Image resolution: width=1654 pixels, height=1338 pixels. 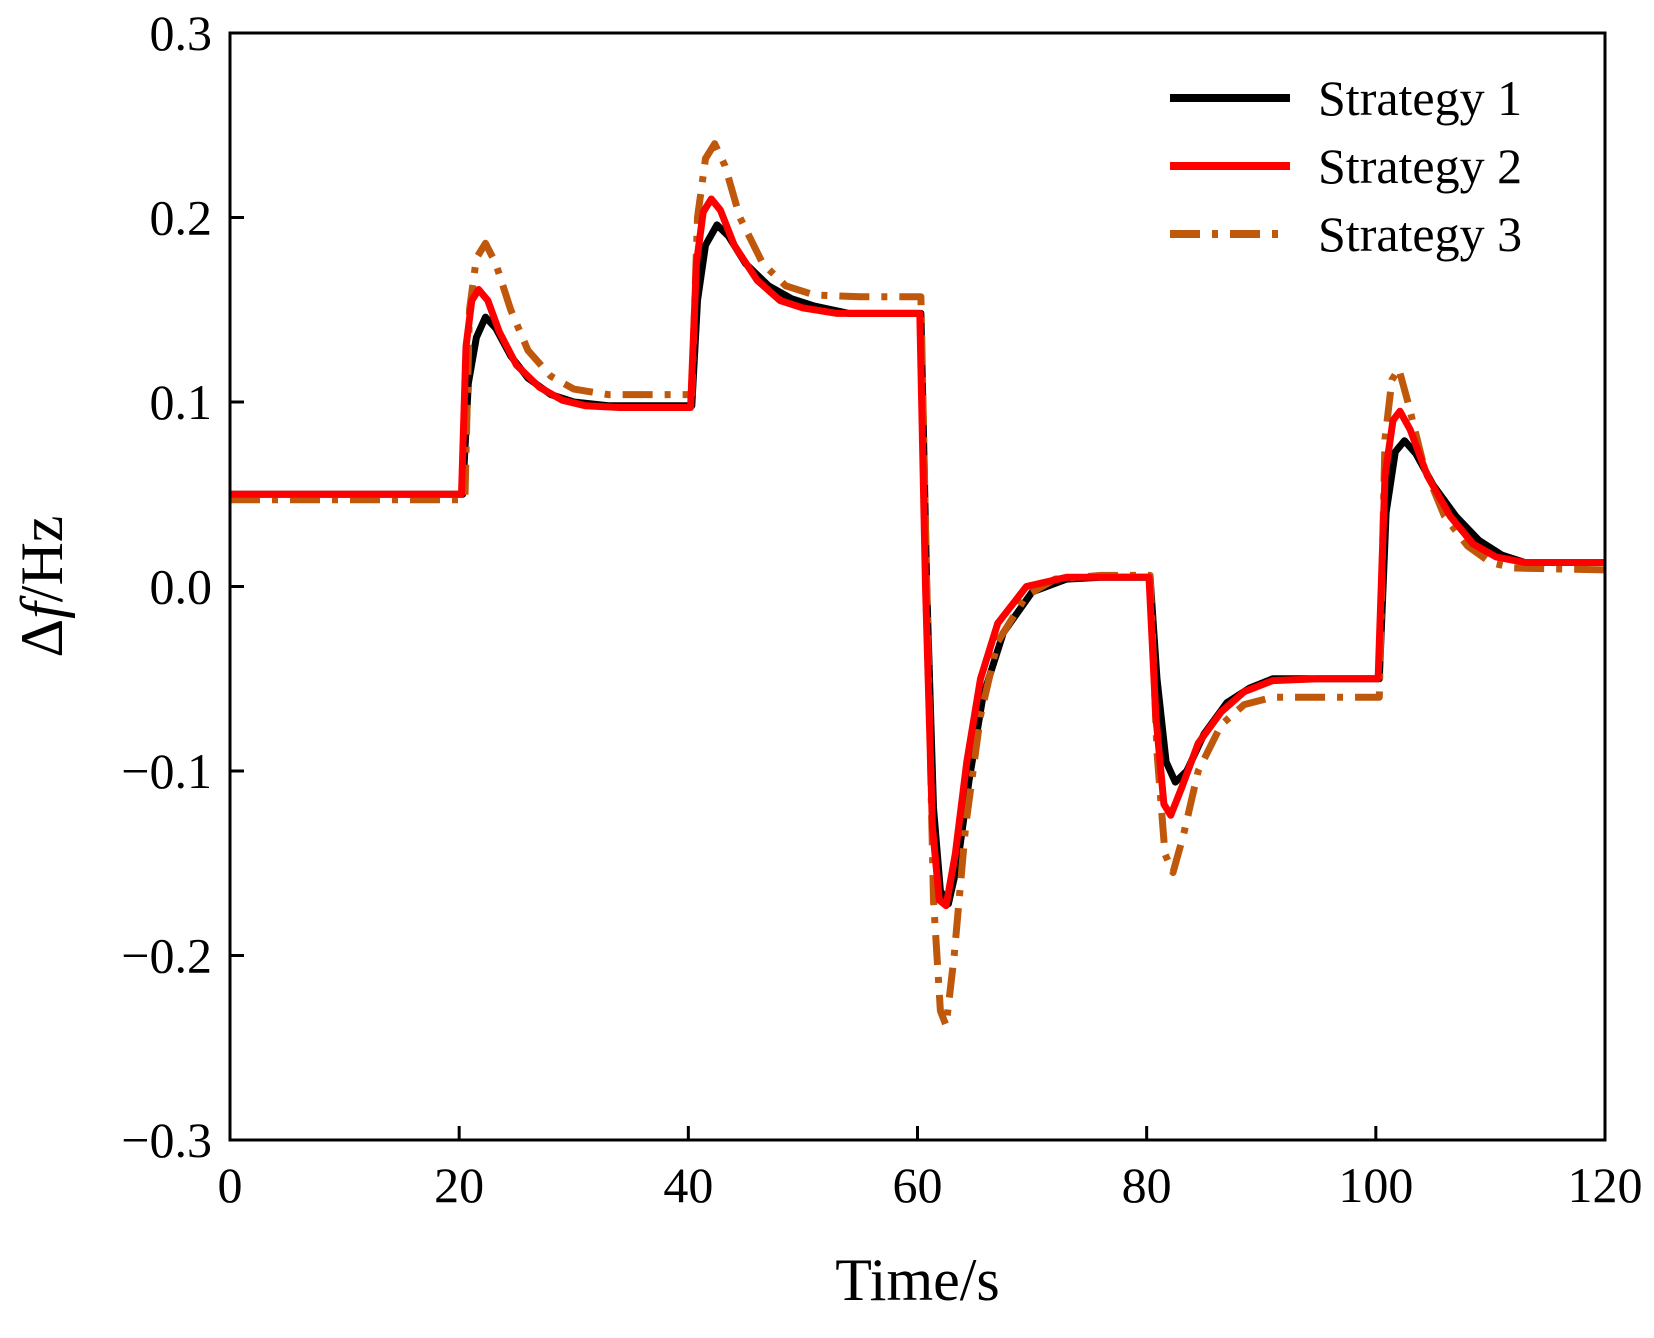 I want to click on y-tick-label: −0.2, so click(x=166, y=956).